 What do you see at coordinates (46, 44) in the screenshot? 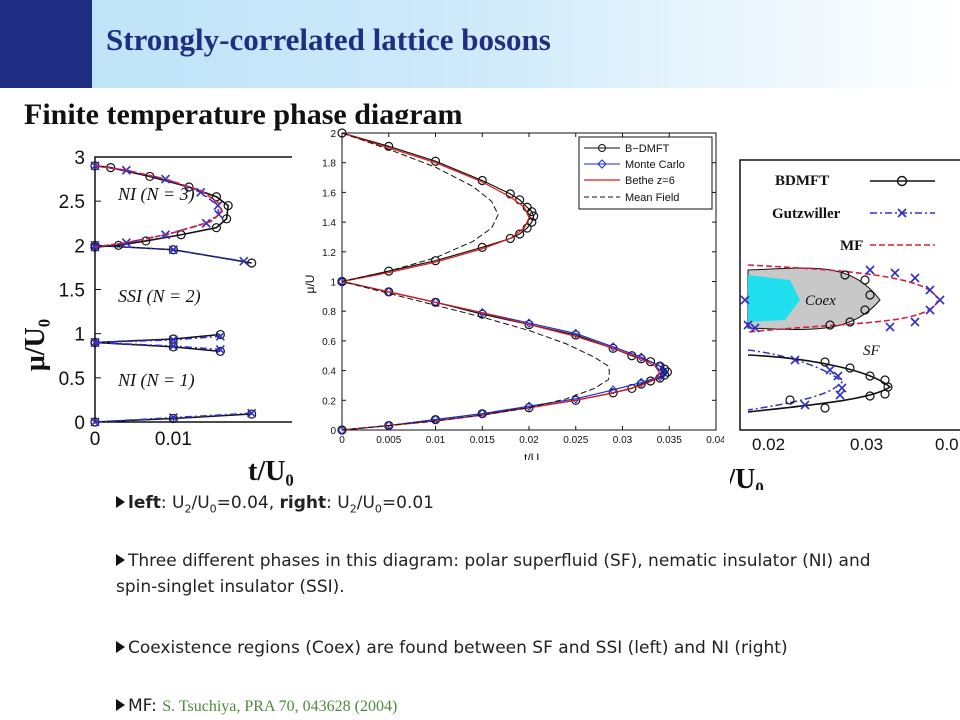
I see `title-accent-block` at bounding box center [46, 44].